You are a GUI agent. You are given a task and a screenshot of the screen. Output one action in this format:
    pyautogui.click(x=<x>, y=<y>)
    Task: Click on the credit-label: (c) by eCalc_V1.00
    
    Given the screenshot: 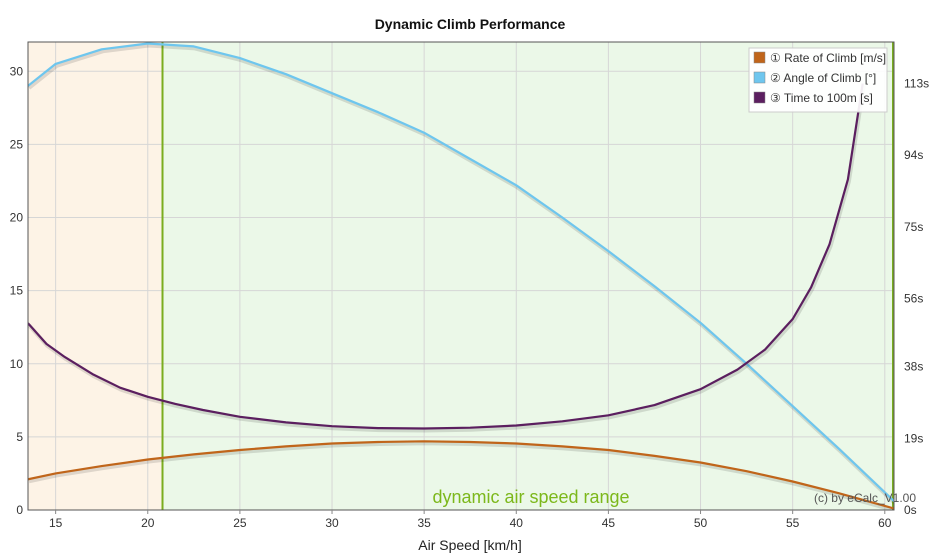 What is the action you would take?
    pyautogui.click(x=865, y=498)
    